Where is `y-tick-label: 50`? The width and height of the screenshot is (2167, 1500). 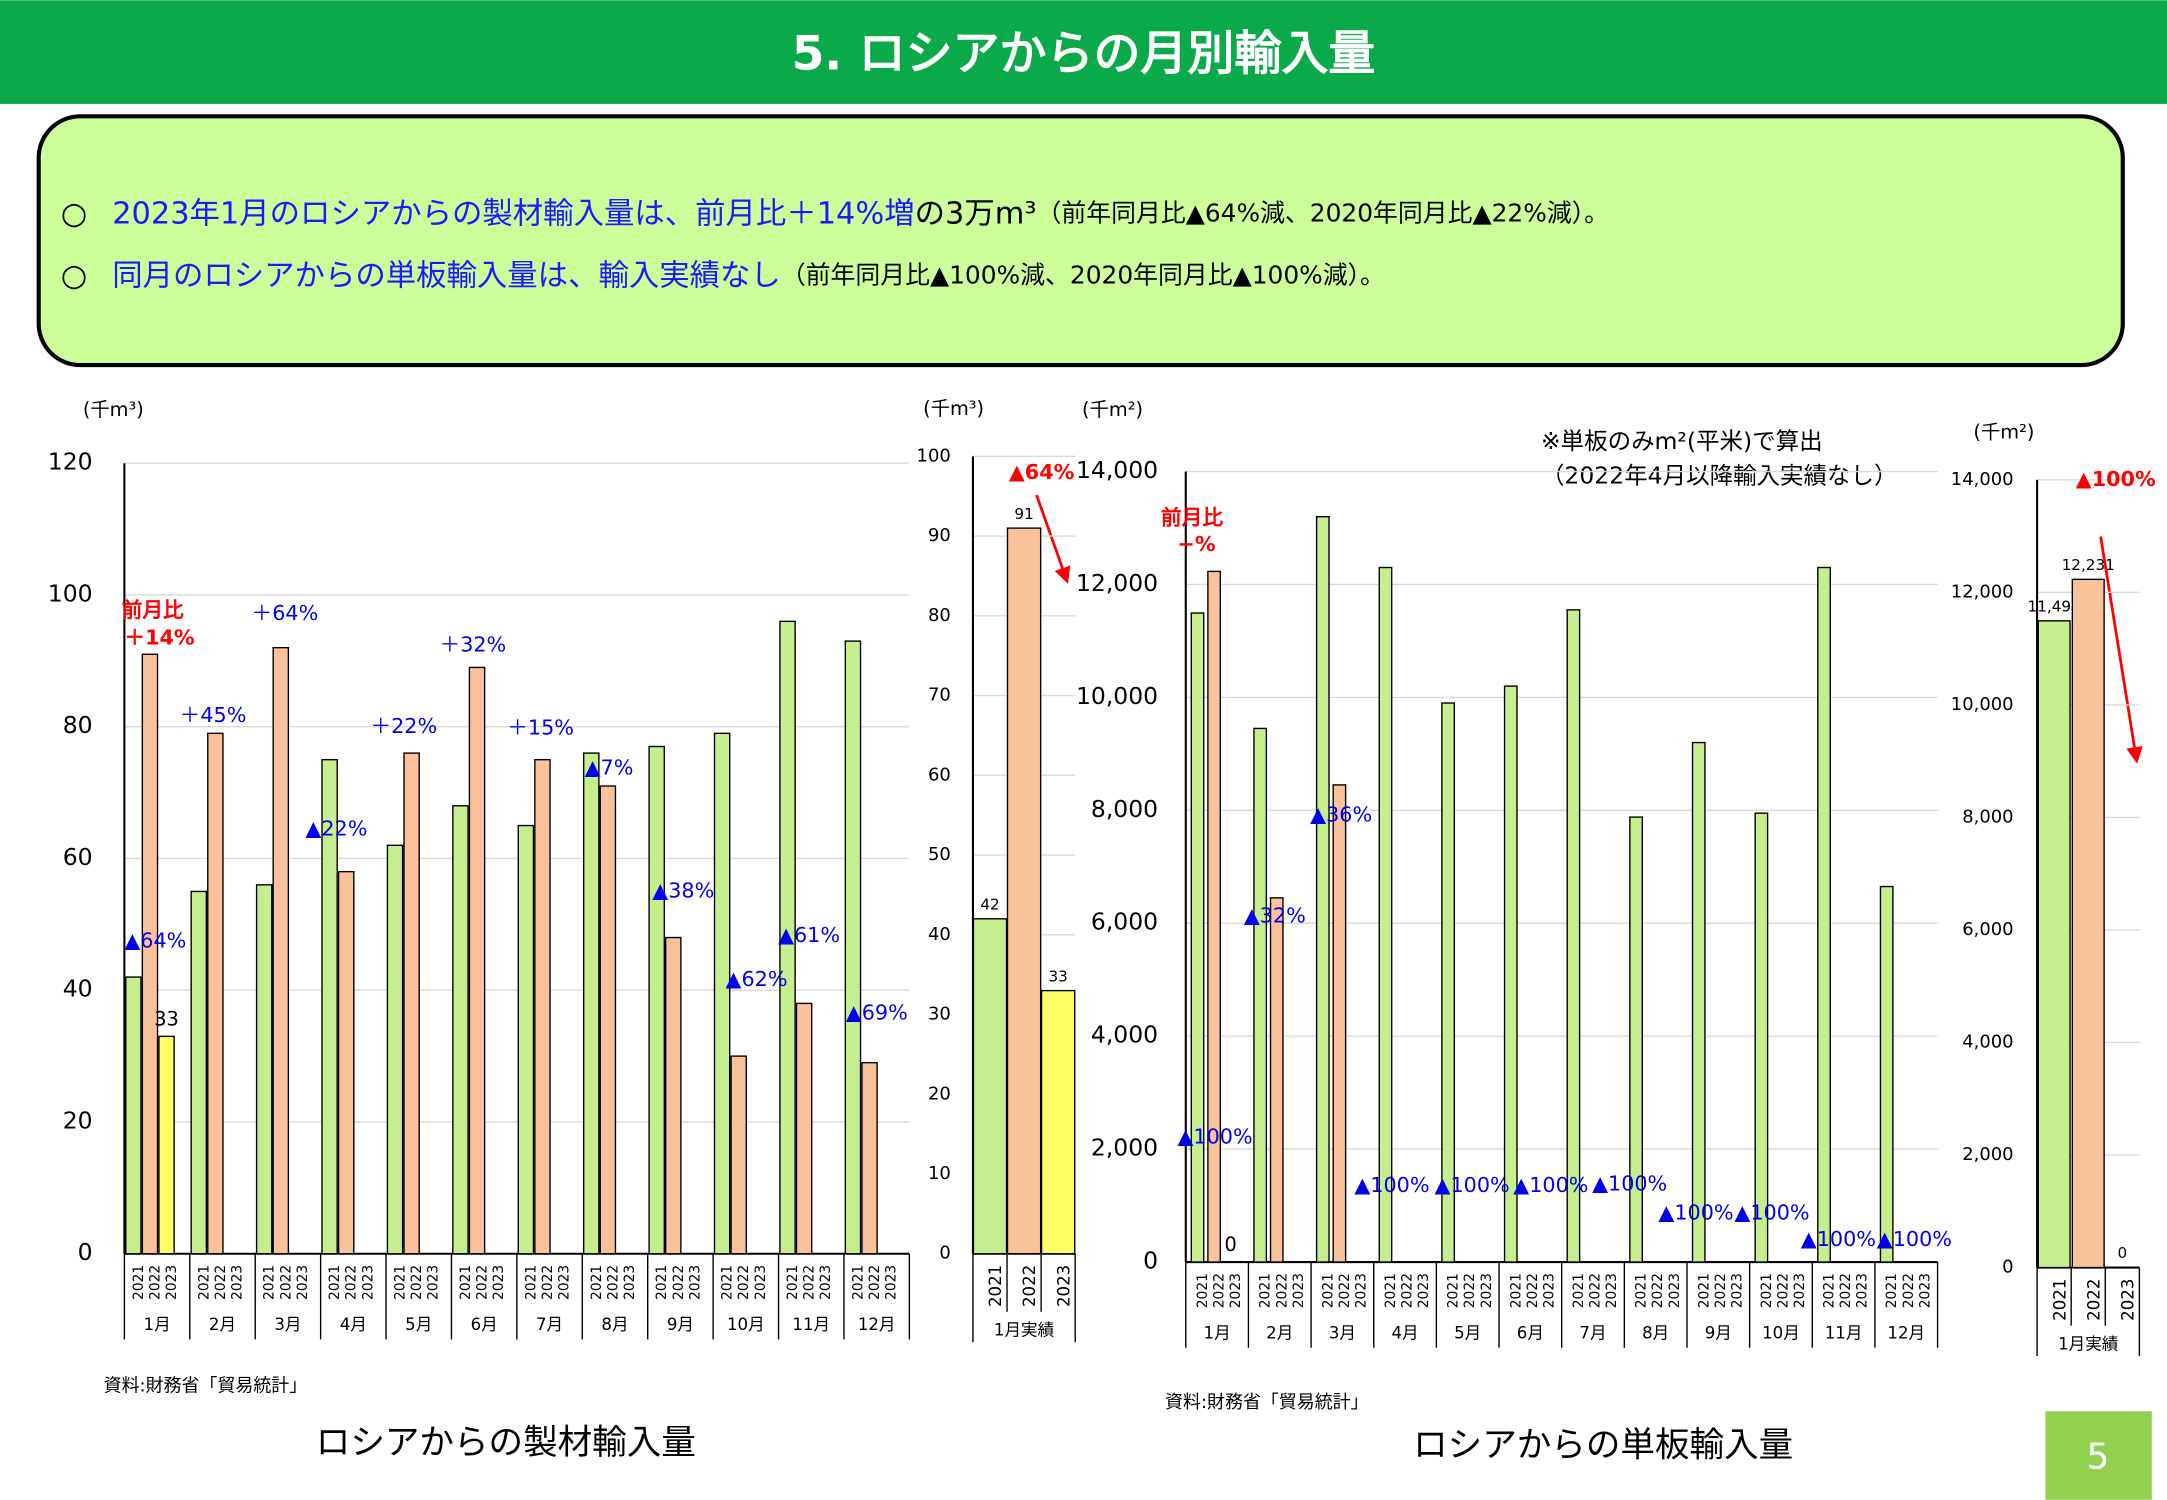
y-tick-label: 50 is located at coordinates (939, 854).